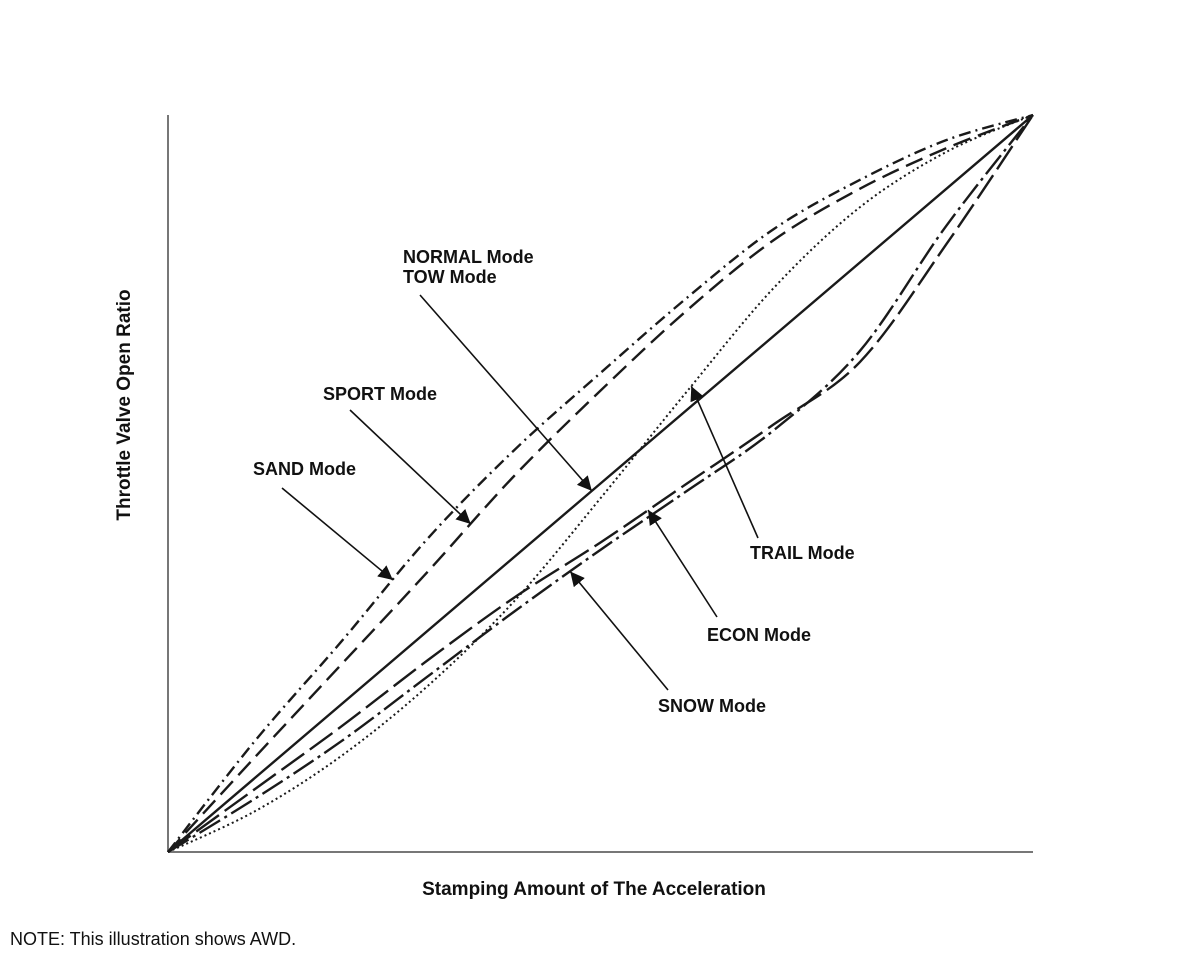  What do you see at coordinates (380, 394) in the screenshot?
I see `annotation-label-sport-mode: SPORT Mode` at bounding box center [380, 394].